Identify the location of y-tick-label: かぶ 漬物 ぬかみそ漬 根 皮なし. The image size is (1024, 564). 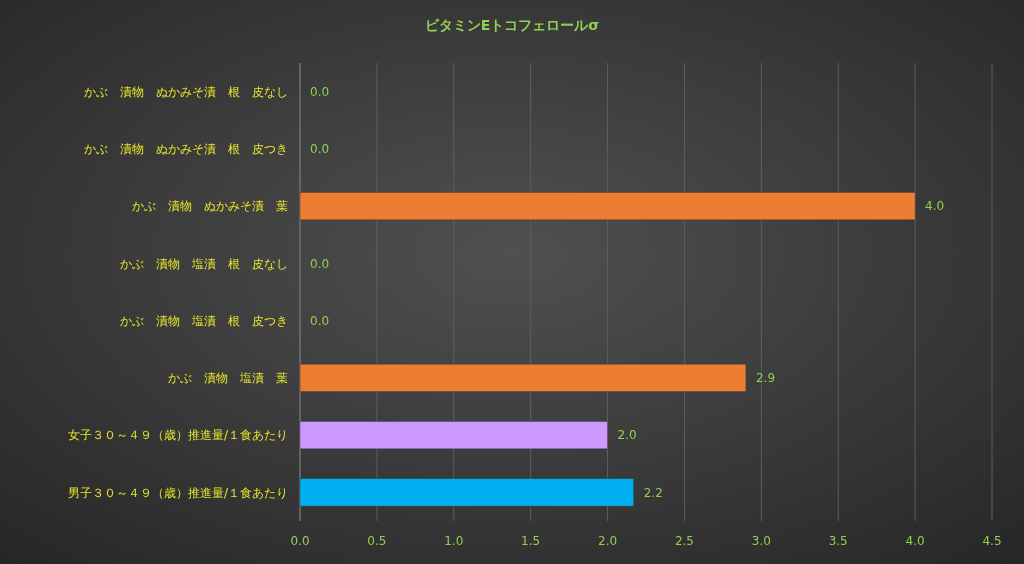
(186, 91).